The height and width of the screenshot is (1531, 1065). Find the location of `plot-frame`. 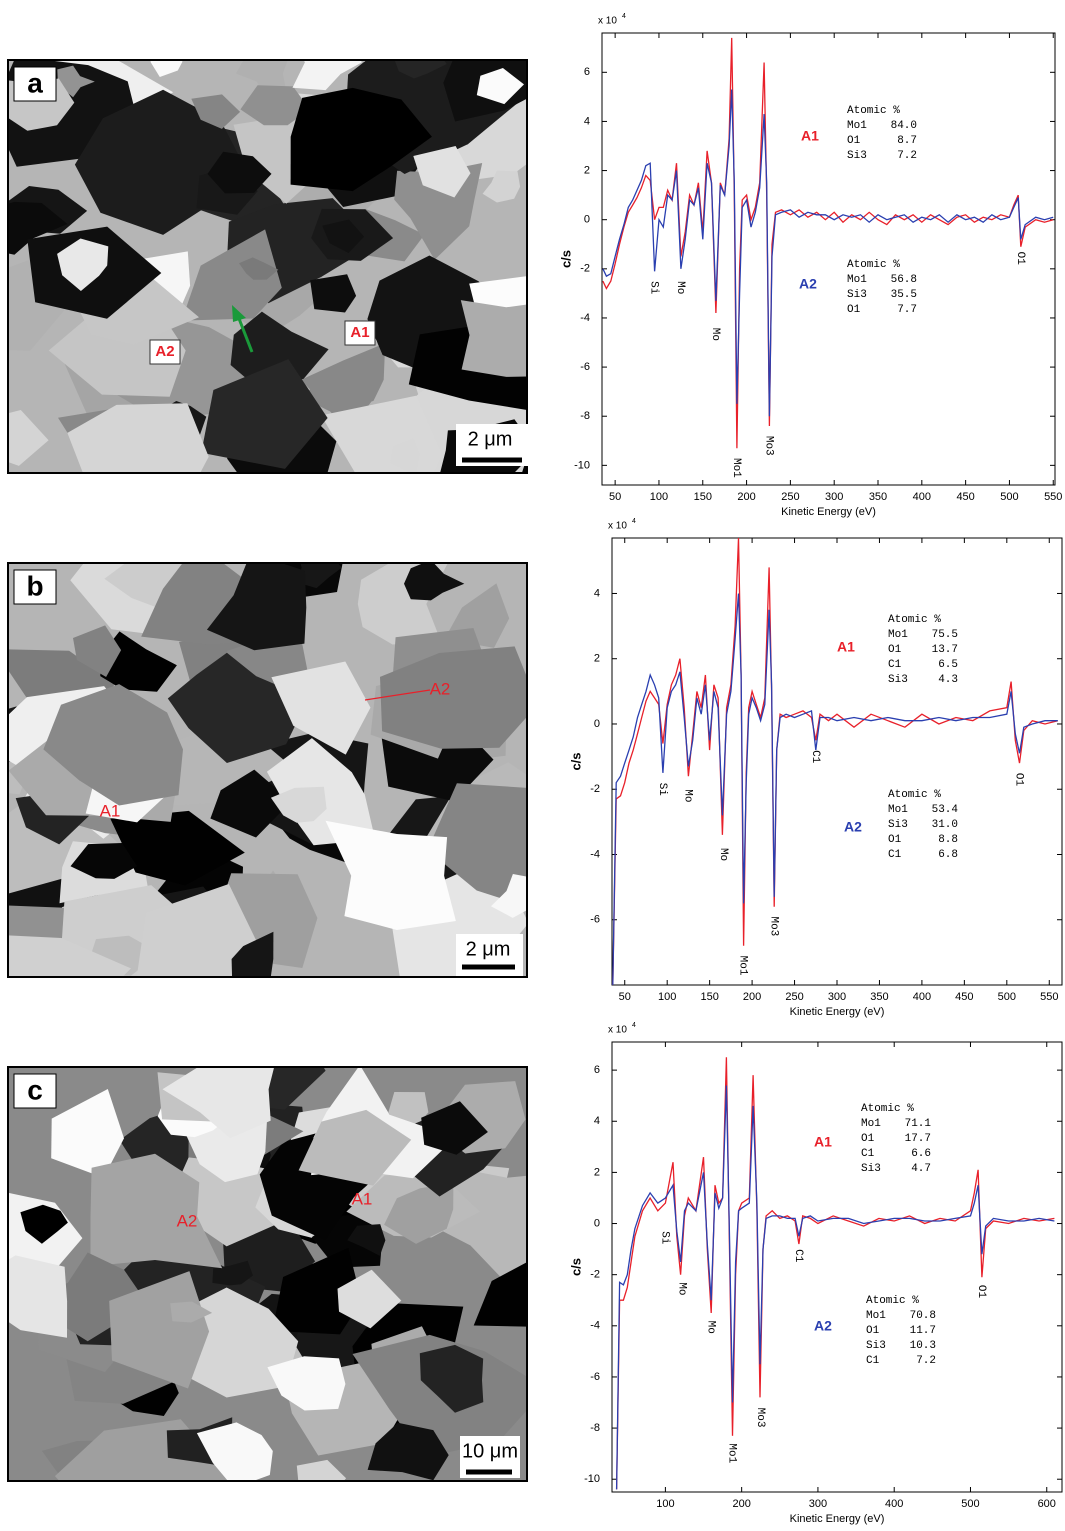

plot-frame is located at coordinates (828, 259).